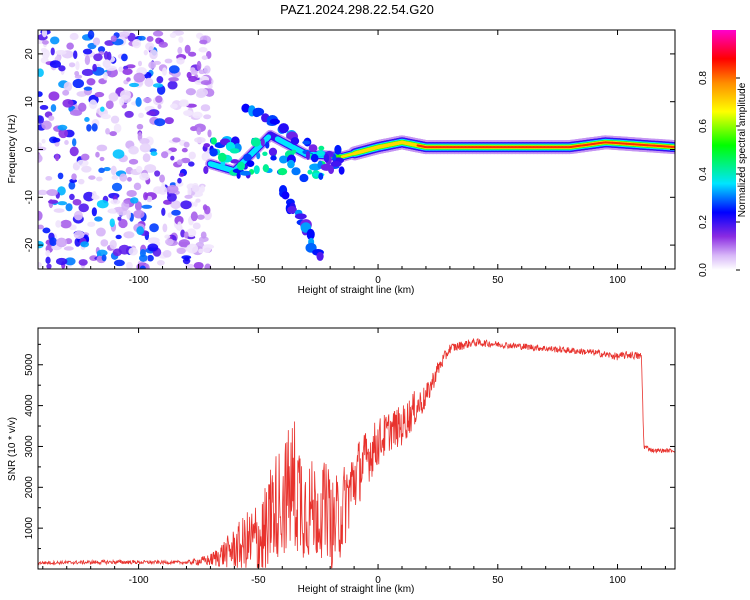 The height and width of the screenshot is (600, 750). I want to click on colorbar-tick-label: 0.6, so click(703, 126).